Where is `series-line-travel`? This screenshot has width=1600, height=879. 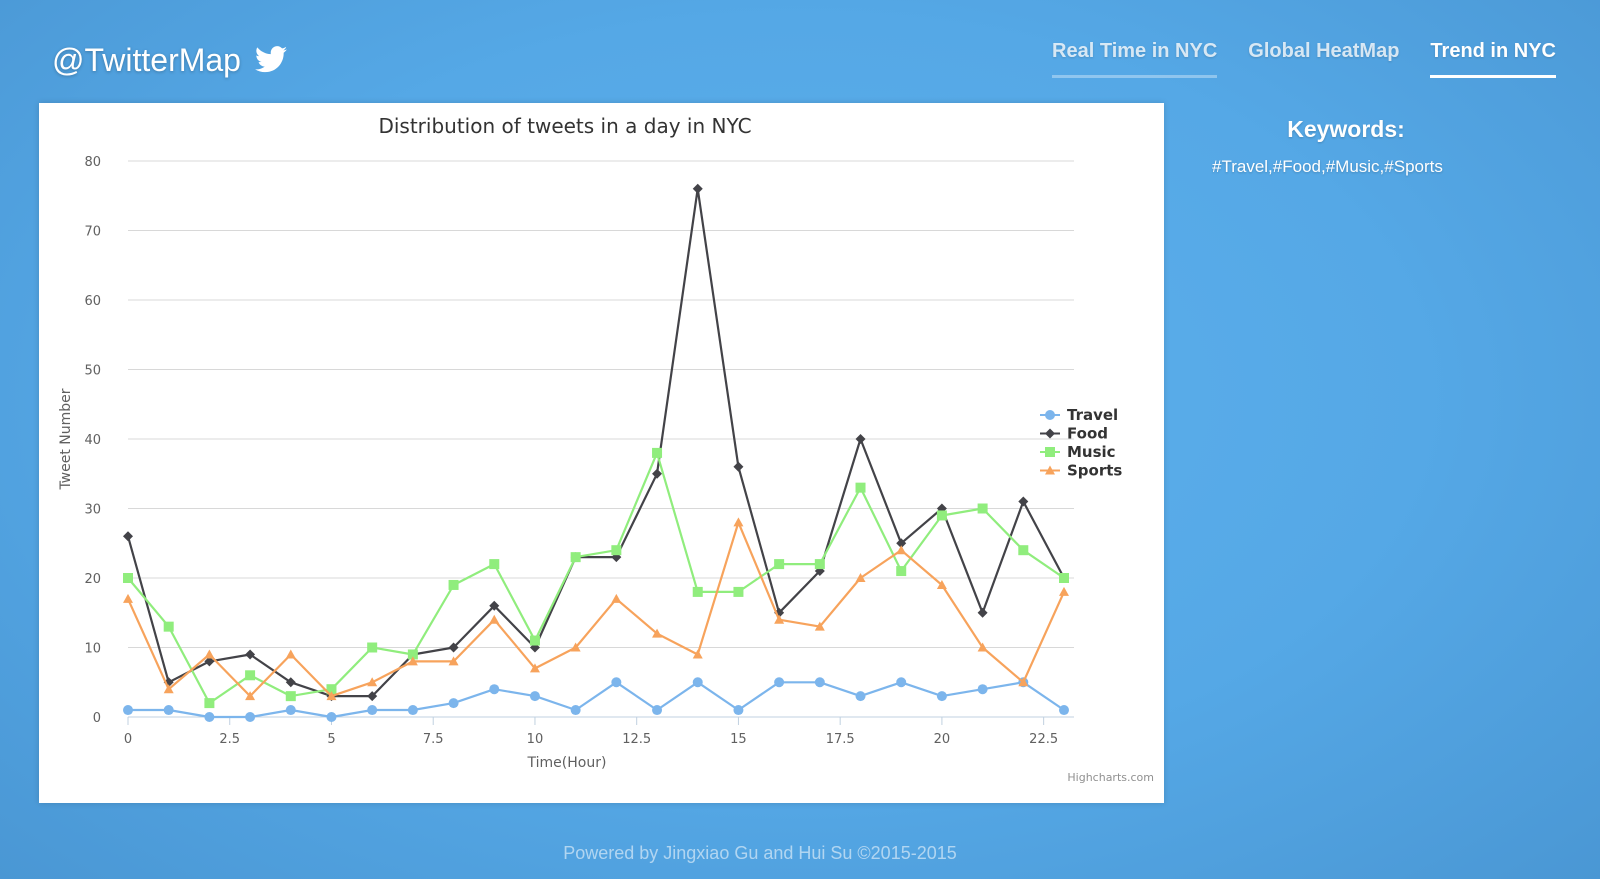 series-line-travel is located at coordinates (596, 700).